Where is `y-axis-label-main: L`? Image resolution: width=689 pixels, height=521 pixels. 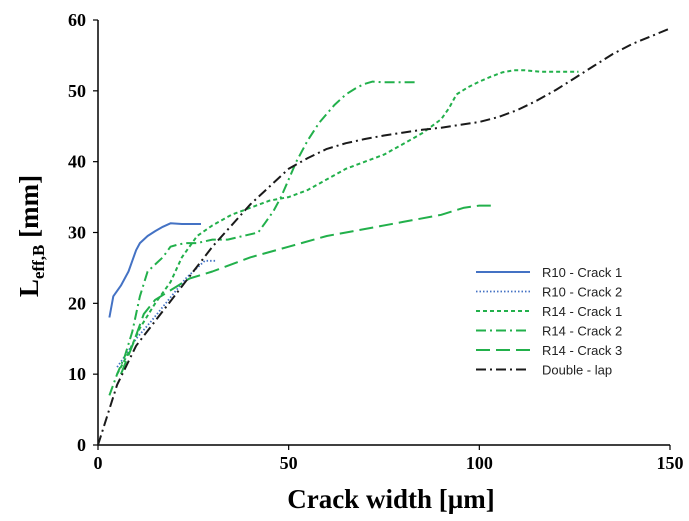 y-axis-label-main: L is located at coordinates (29, 288).